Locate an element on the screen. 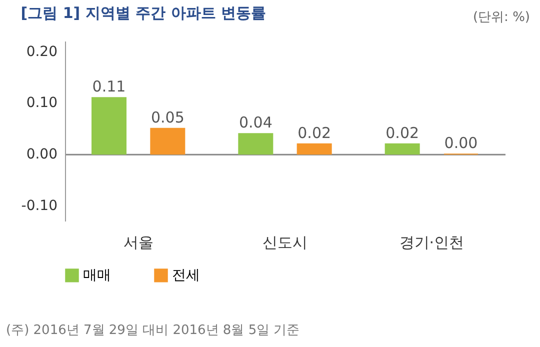  y-tick-label: 0.20 is located at coordinates (42, 52).